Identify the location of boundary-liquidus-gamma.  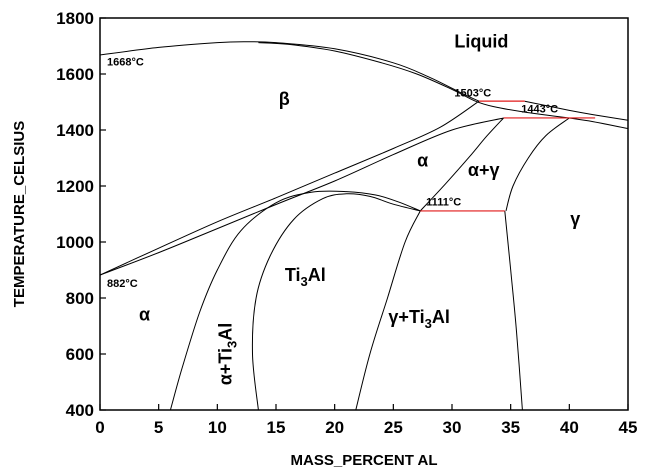
(576, 110).